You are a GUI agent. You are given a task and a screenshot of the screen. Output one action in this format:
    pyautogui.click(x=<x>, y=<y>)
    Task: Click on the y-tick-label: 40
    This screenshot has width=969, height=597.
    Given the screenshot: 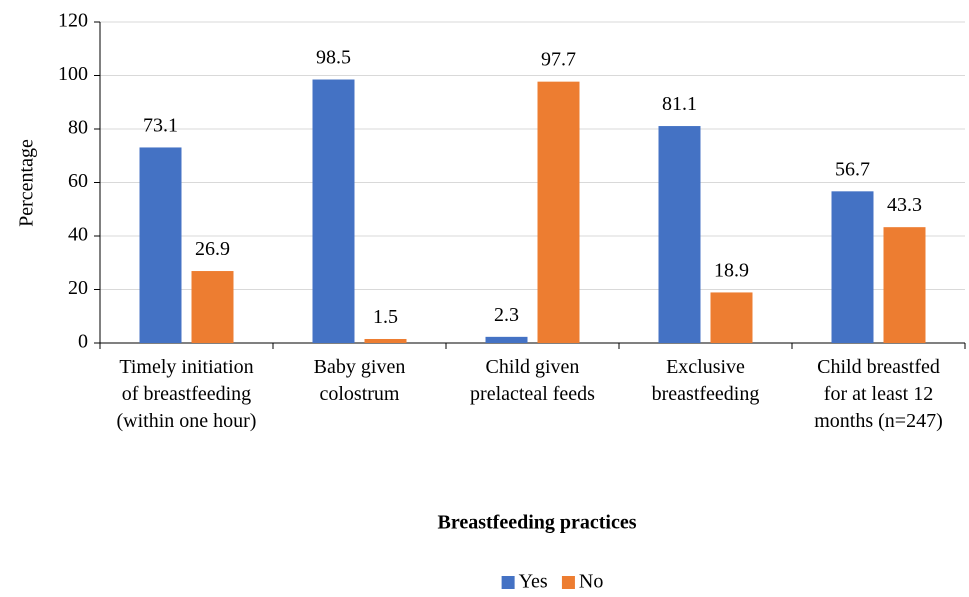 What is the action you would take?
    pyautogui.click(x=78, y=235)
    